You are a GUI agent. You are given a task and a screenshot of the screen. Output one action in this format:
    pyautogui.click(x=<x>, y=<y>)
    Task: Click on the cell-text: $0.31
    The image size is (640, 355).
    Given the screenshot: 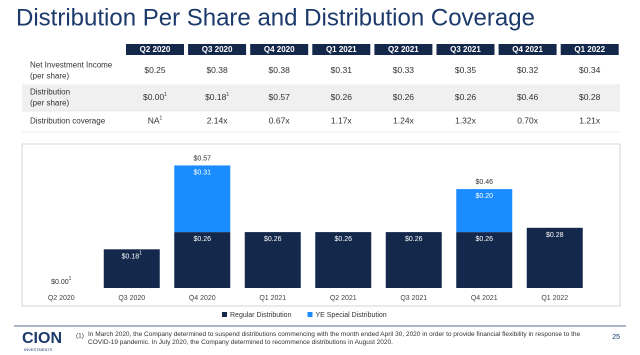 What is the action you would take?
    pyautogui.click(x=342, y=70)
    